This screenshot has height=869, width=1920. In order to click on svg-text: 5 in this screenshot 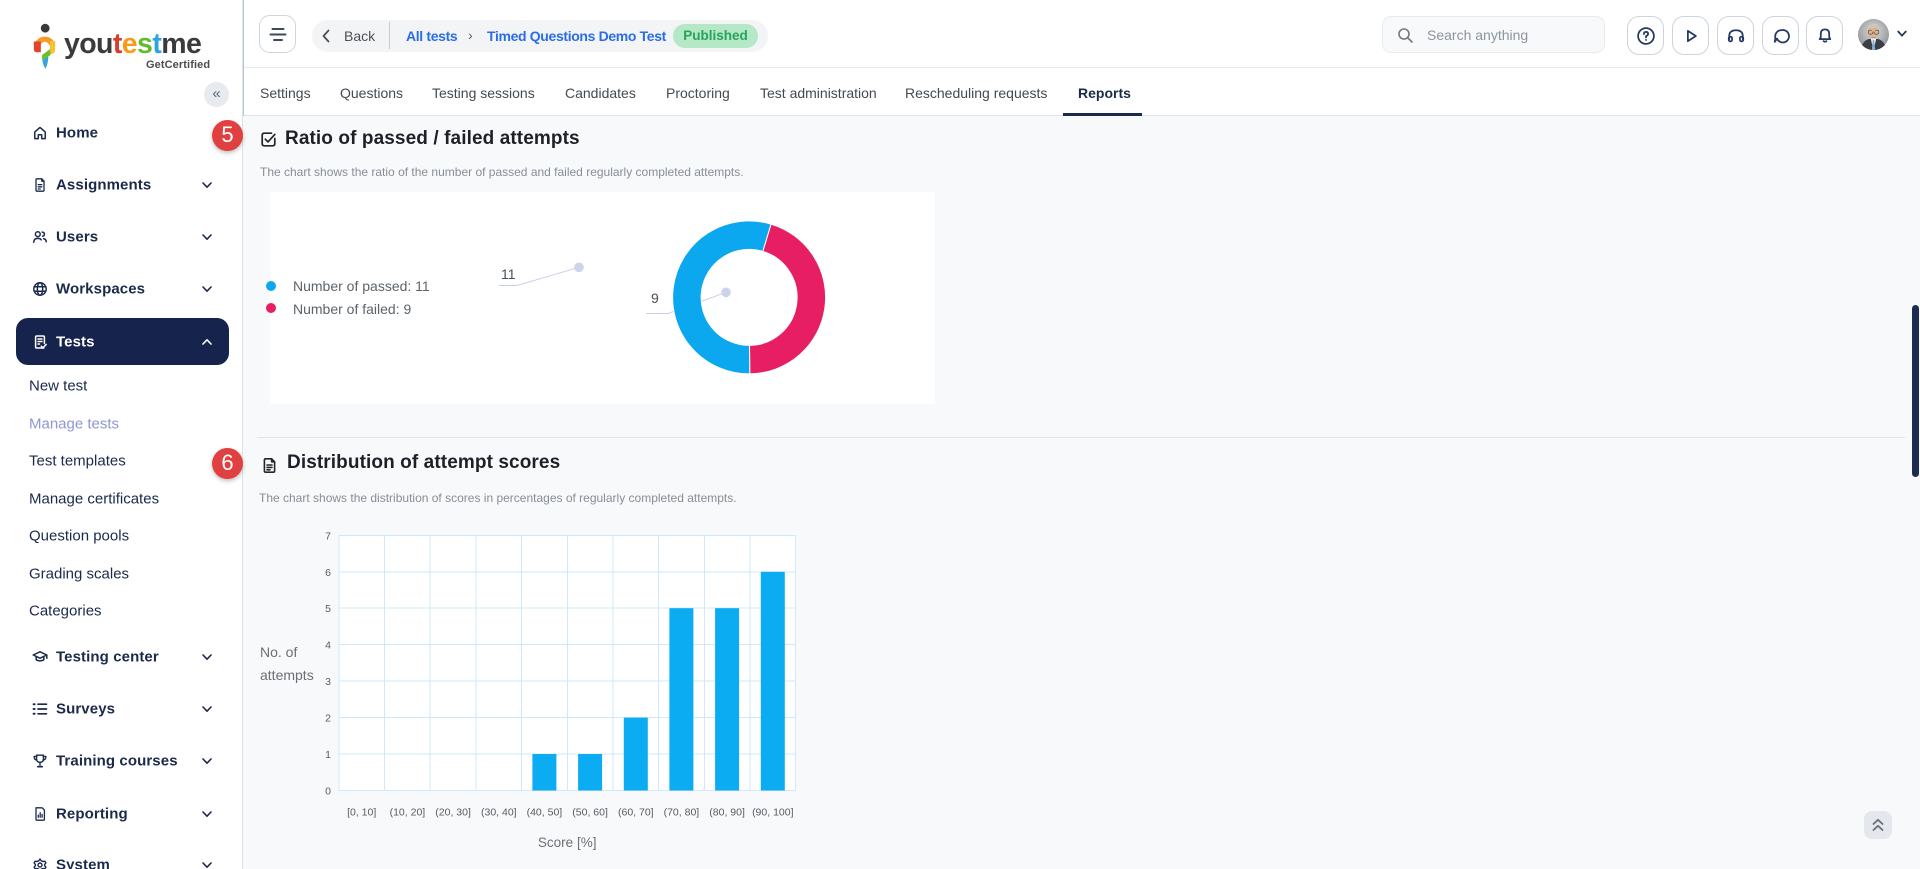, I will do `click(328, 609)`.